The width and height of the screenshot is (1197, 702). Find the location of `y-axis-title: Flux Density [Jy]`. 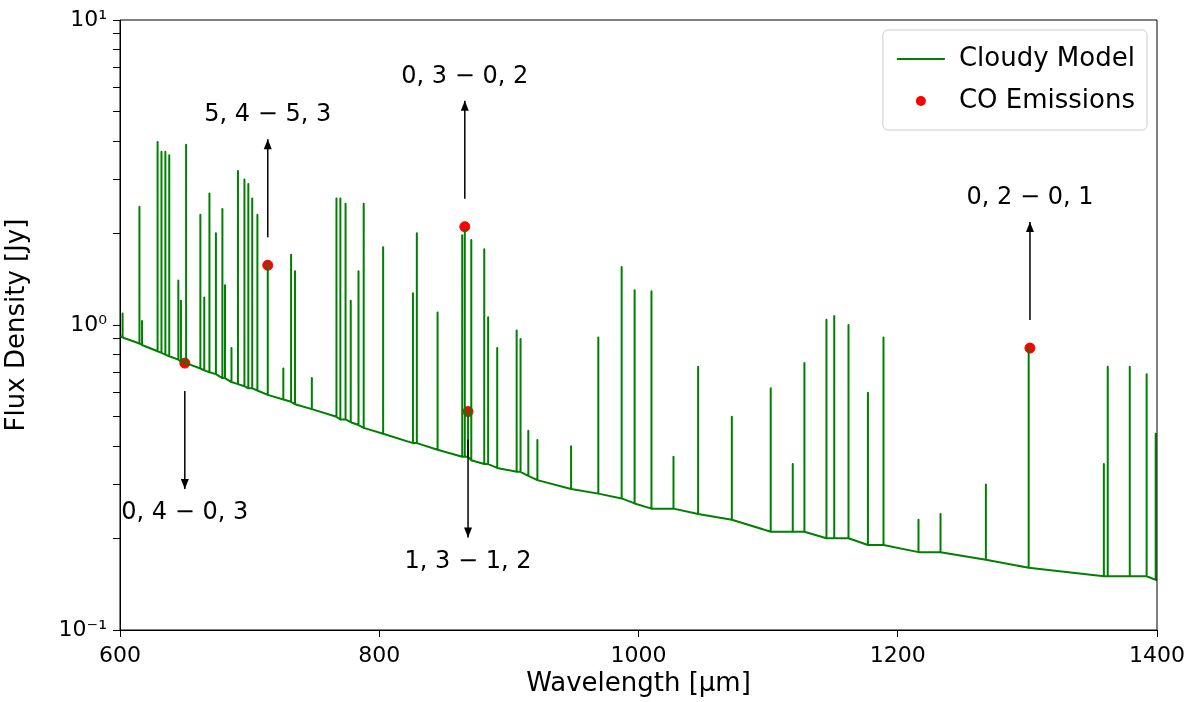

y-axis-title: Flux Density [Jy] is located at coordinates (15, 325).